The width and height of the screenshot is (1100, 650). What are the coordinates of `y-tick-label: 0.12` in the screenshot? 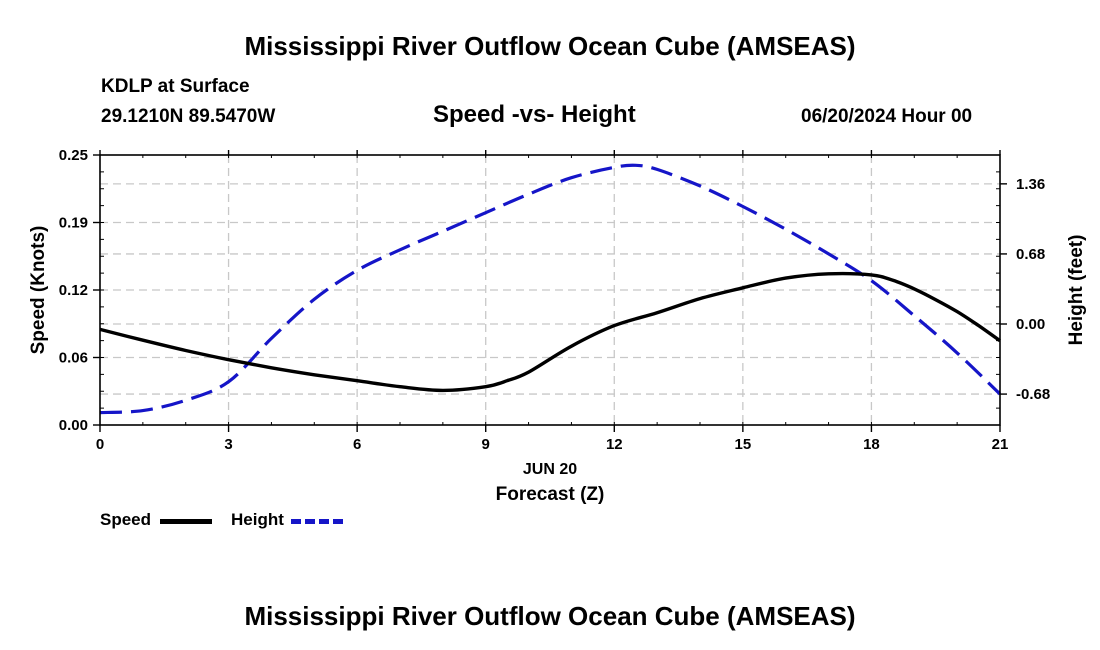 It's located at (73, 290).